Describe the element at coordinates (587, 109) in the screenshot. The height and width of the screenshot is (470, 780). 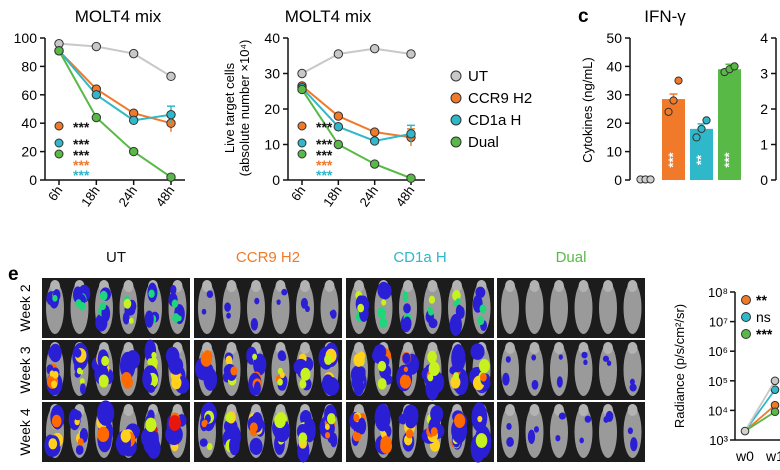
I see `chart3-ylabel: Cytokines (ng/mL)` at that location.